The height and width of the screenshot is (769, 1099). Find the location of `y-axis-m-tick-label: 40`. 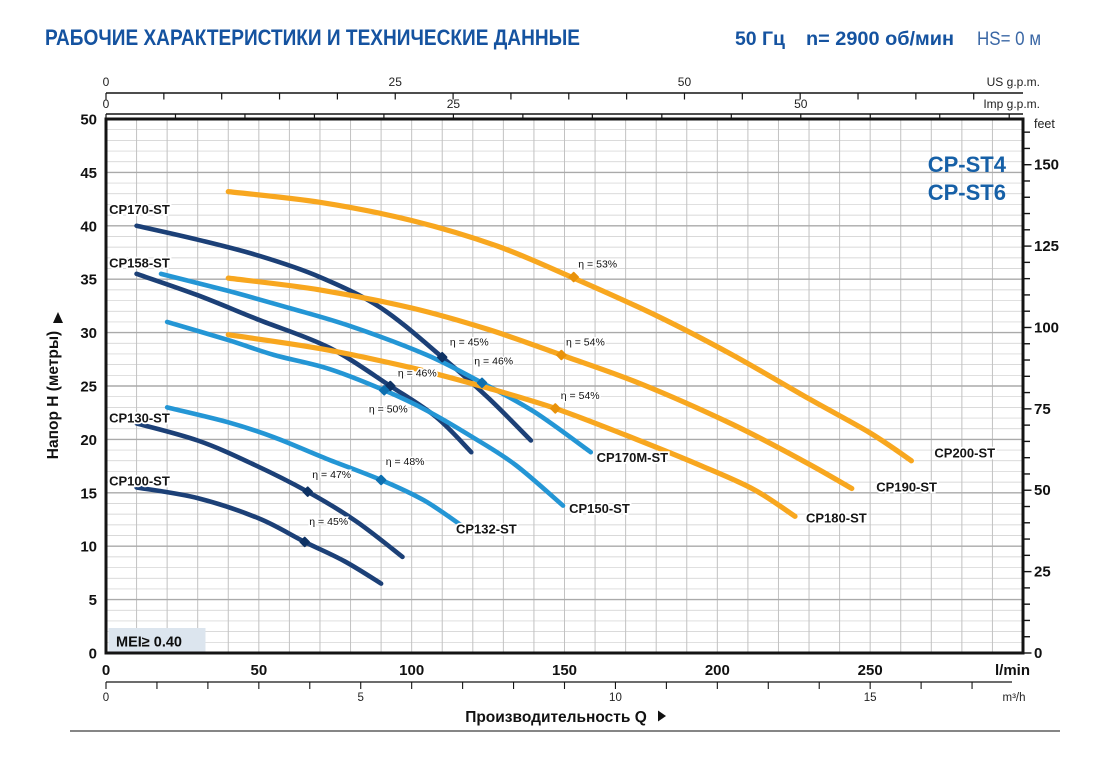

y-axis-m-tick-label: 40 is located at coordinates (88, 226).